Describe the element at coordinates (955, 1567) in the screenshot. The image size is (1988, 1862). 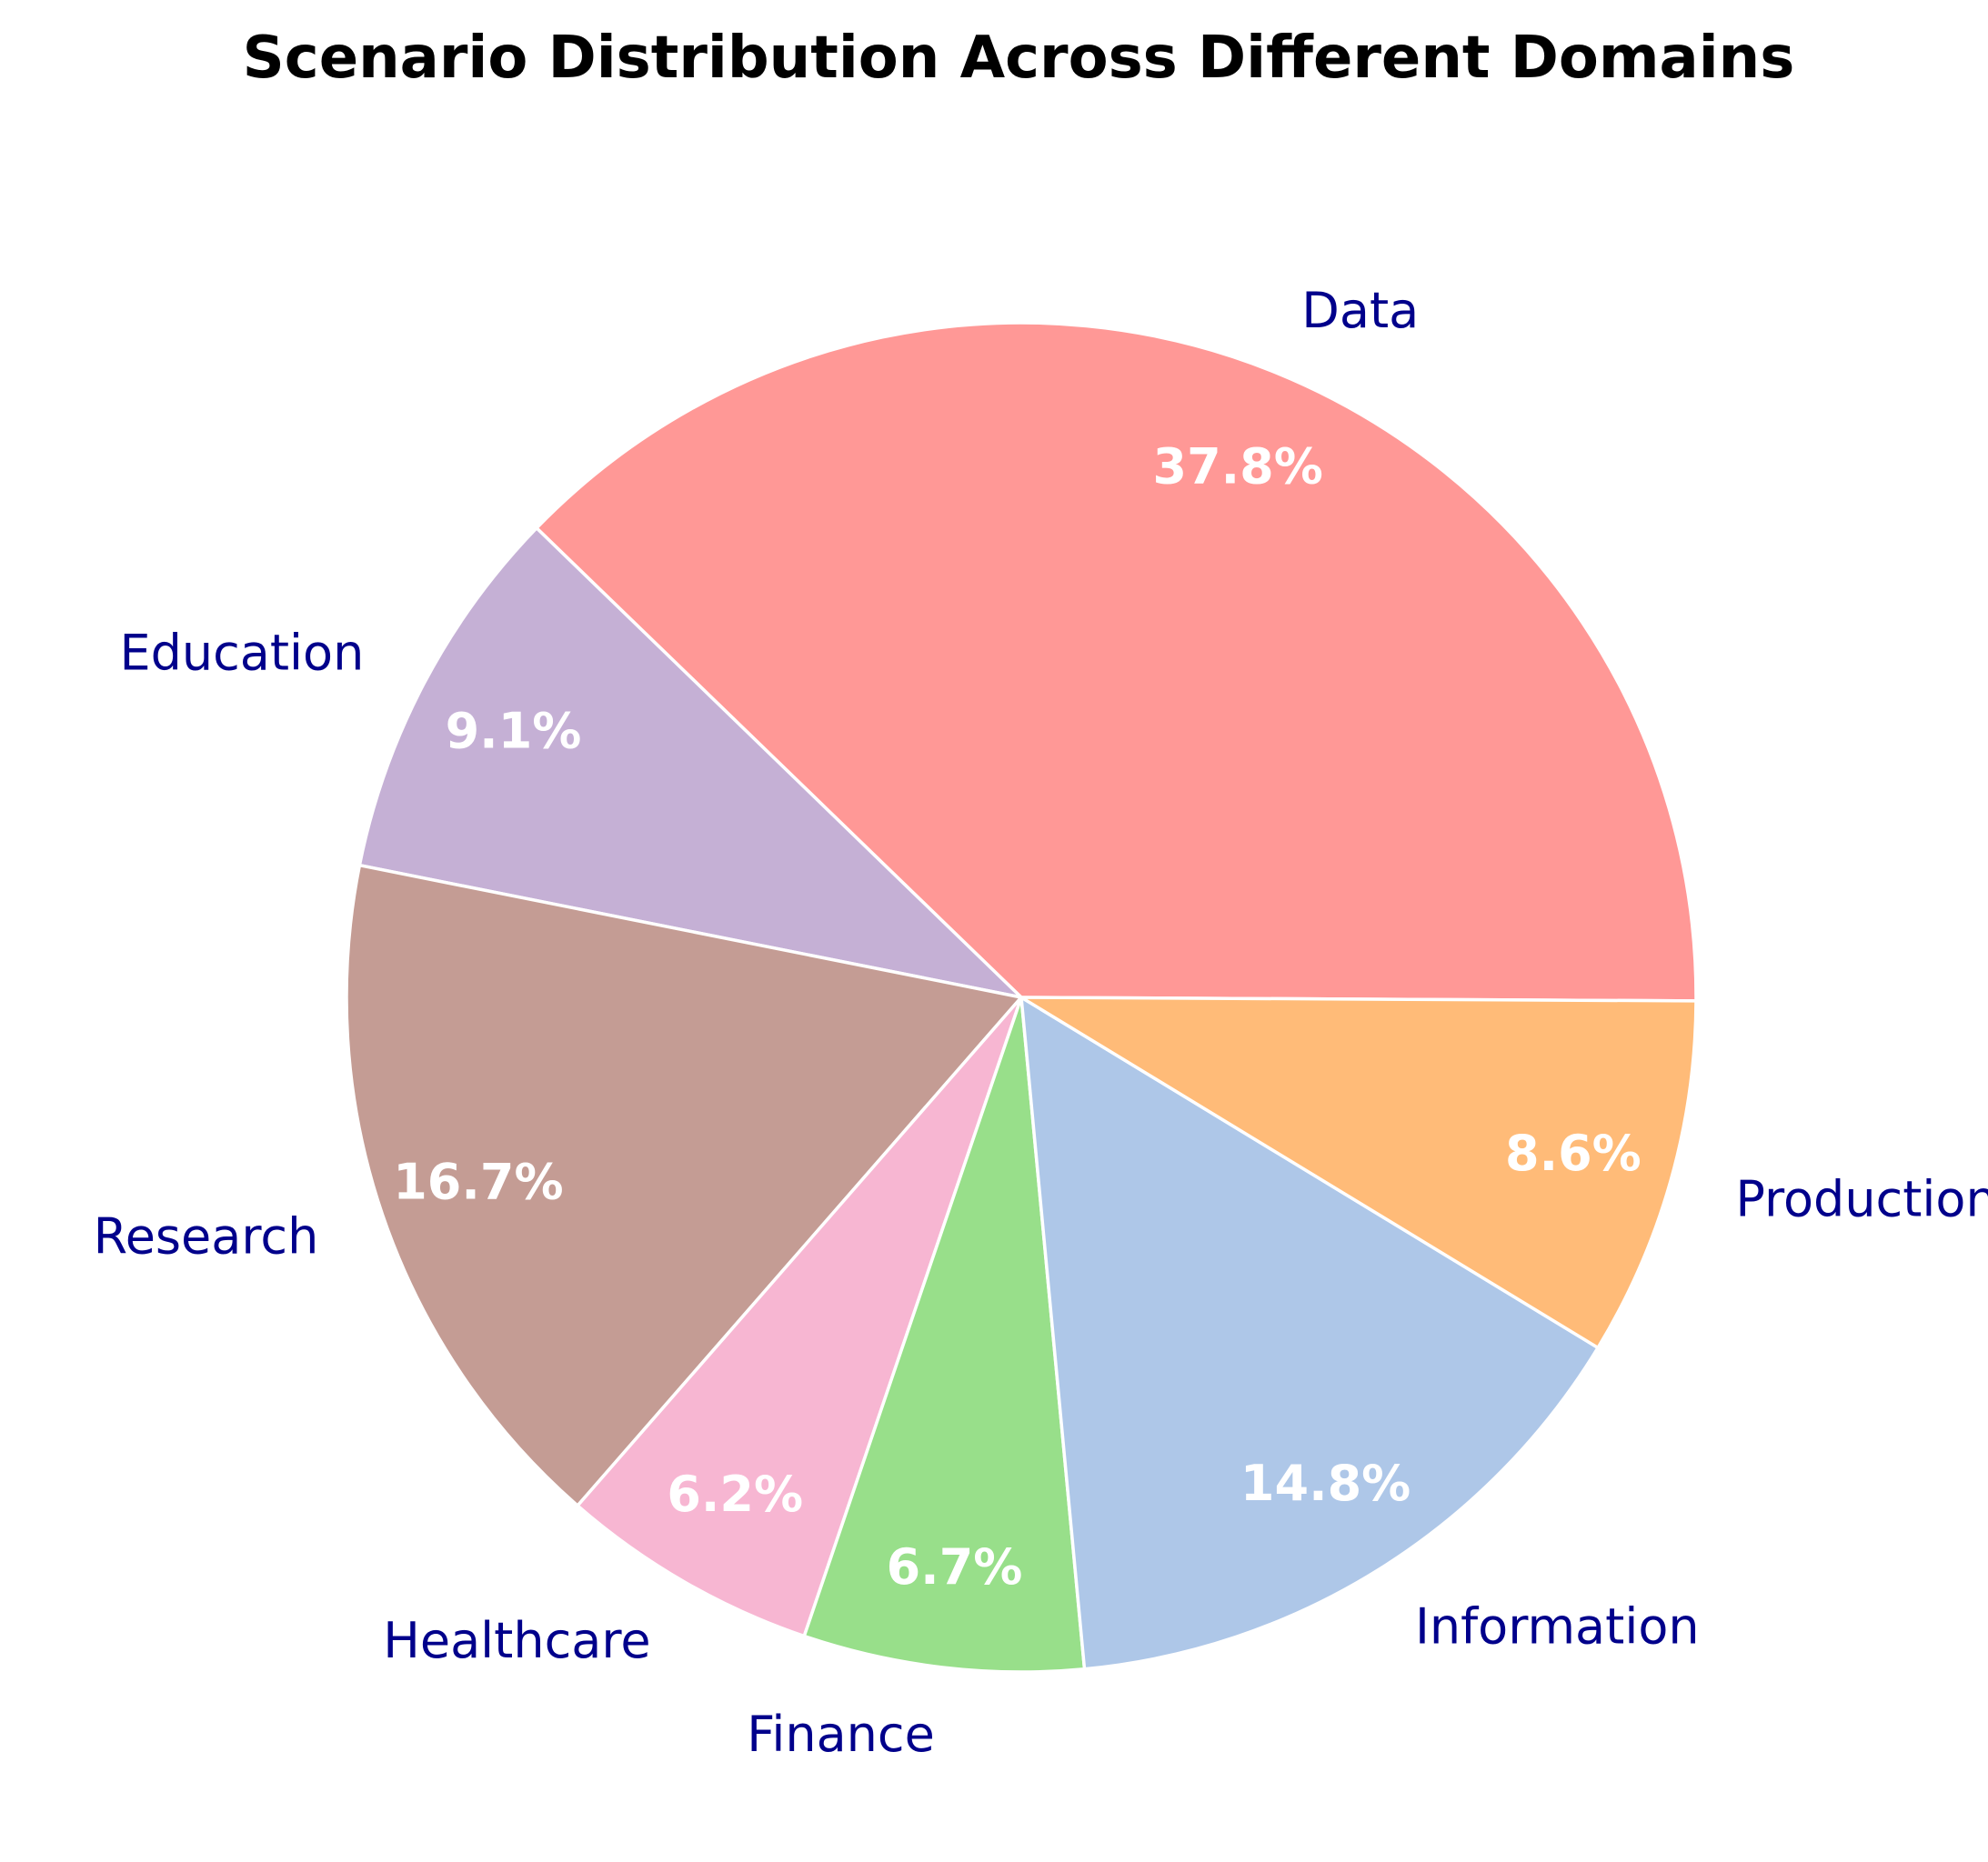
I see `percent-label-finance: 6.7%` at that location.